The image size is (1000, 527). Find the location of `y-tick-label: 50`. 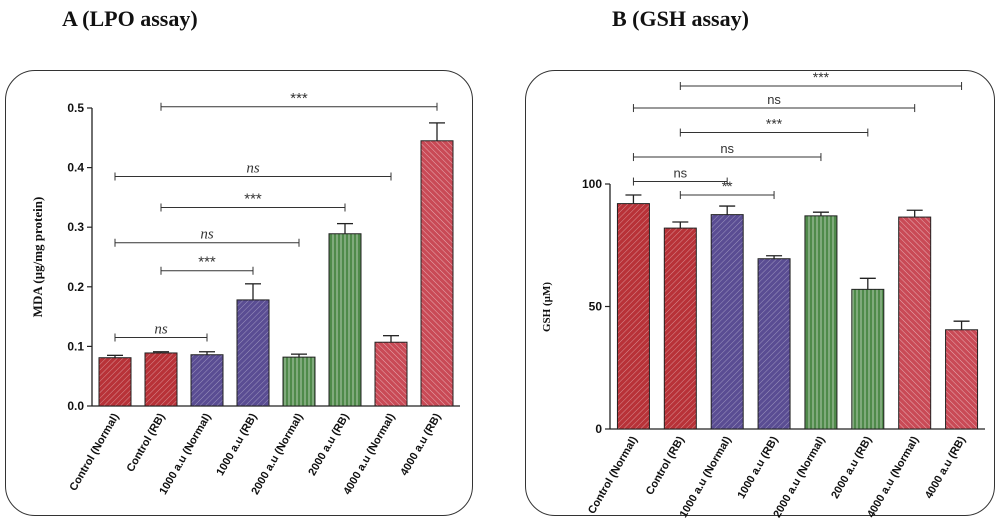

y-tick-label: 50 is located at coordinates (596, 307).